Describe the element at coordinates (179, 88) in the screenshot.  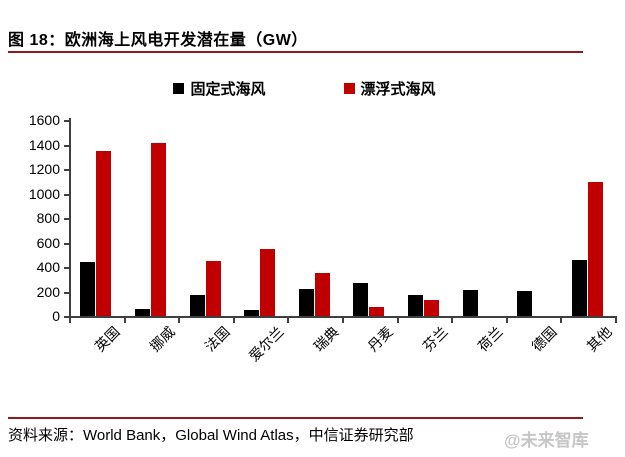
I see `legend-swatch-fixed-icon` at that location.